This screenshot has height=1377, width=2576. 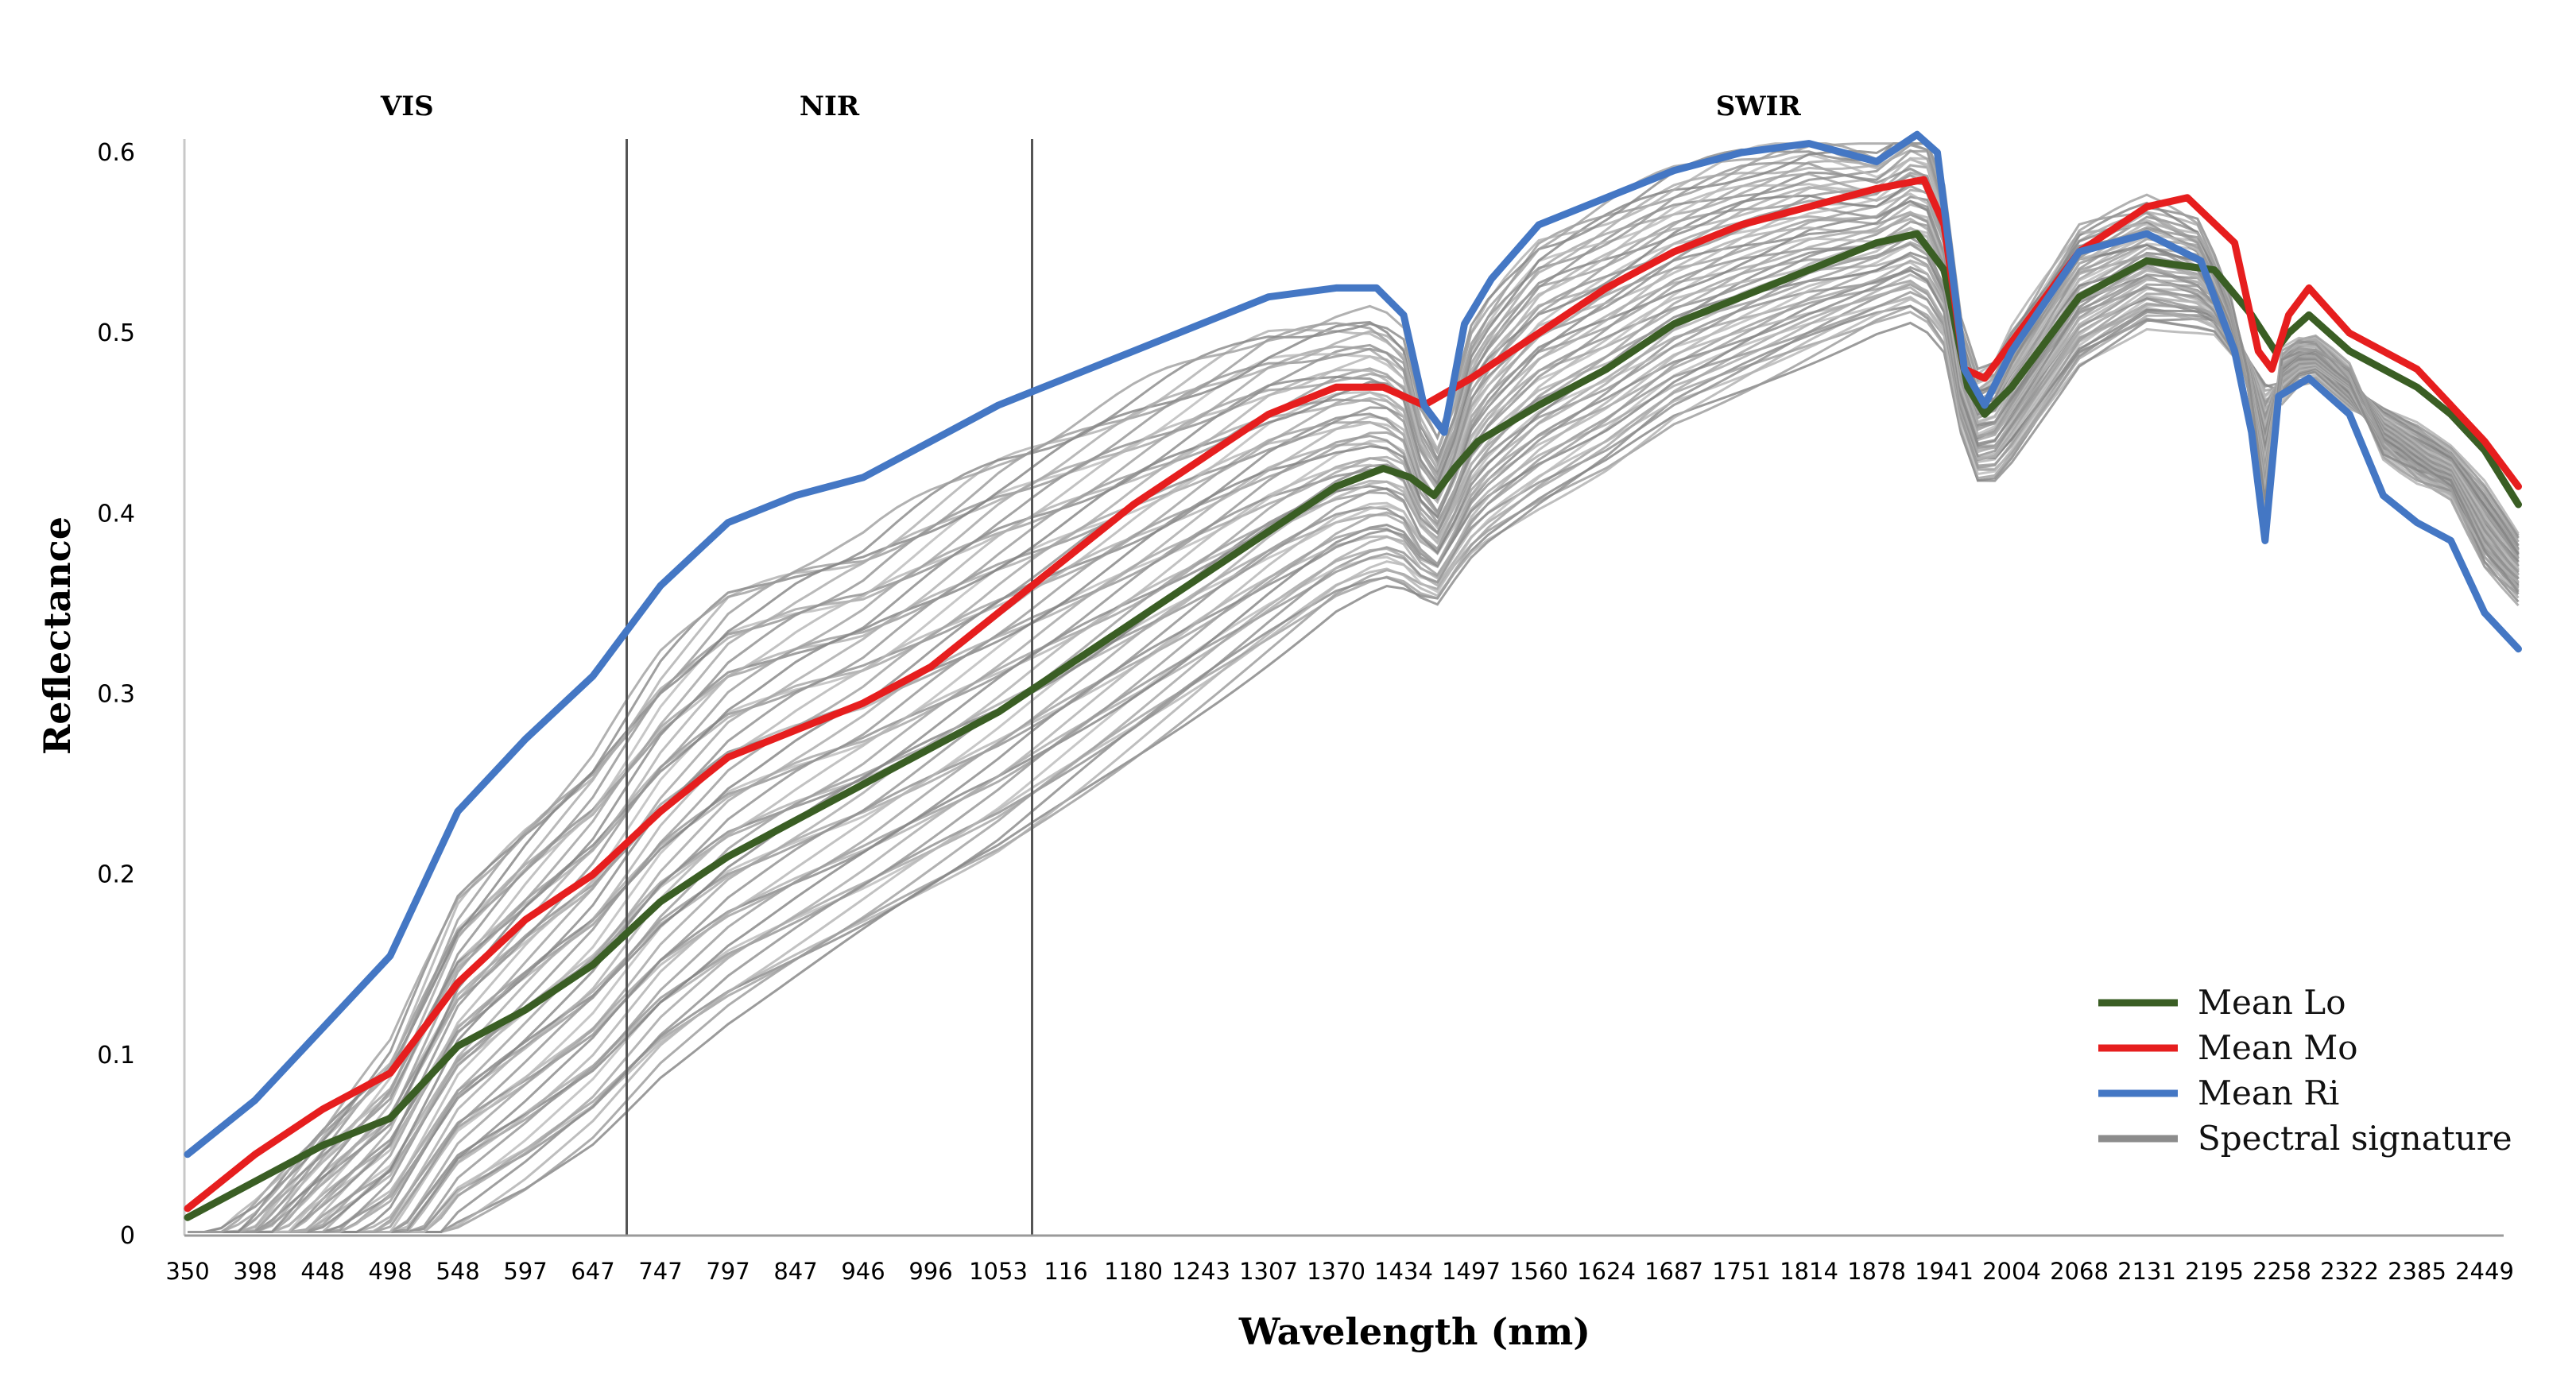 What do you see at coordinates (255, 1271) in the screenshot?
I see `x-tick-label: 398` at bounding box center [255, 1271].